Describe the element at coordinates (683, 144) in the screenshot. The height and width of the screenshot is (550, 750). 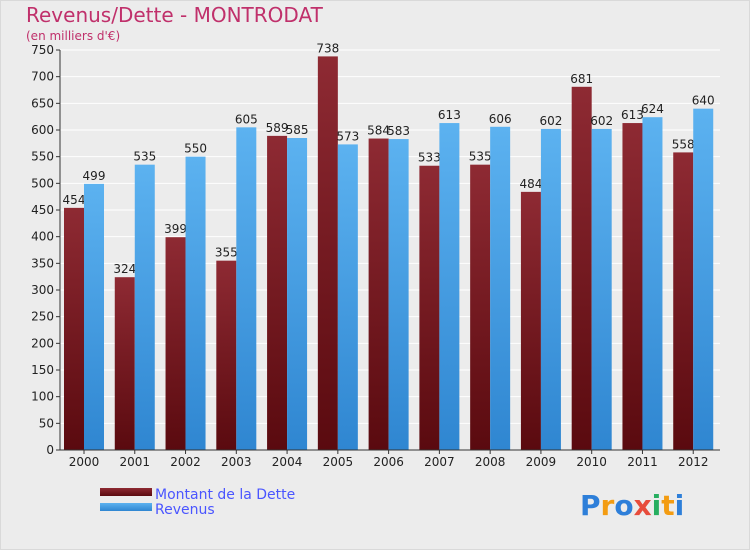
I see `value-label-debt: 558` at that location.